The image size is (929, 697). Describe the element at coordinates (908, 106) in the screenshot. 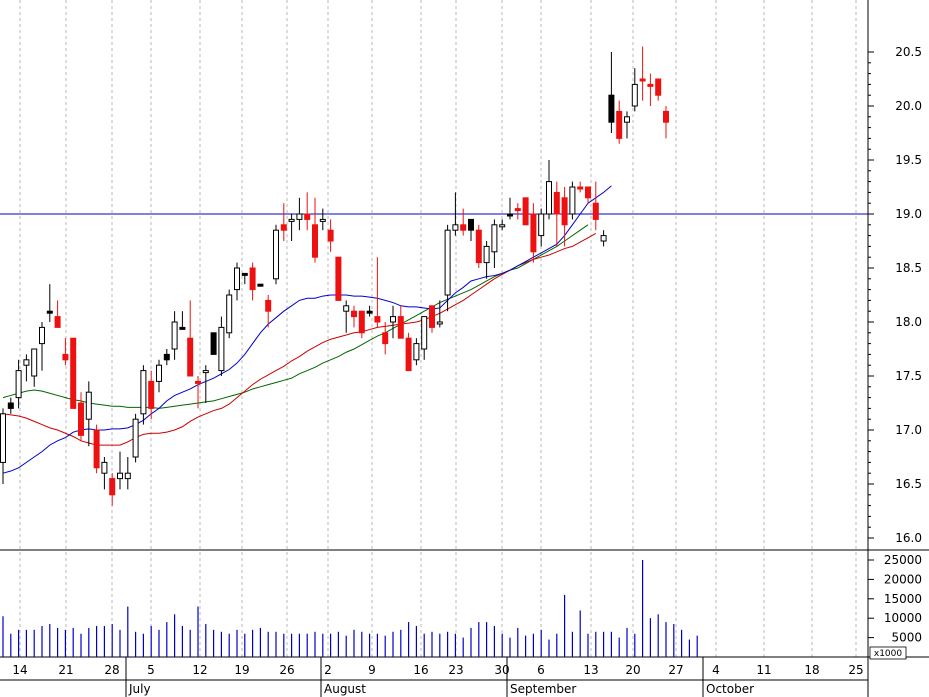

I see `price-tick-label: 20.0` at that location.